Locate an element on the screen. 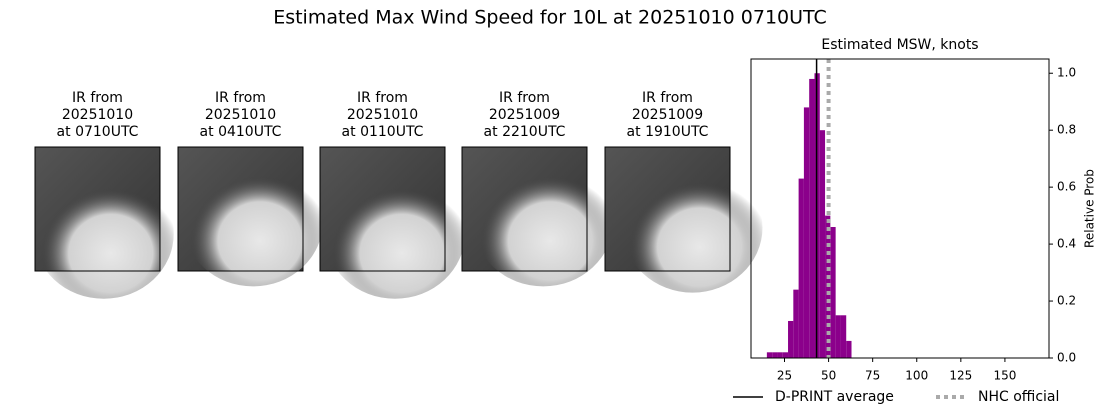 This screenshot has height=409, width=1100. image-caption: at 2210UTC is located at coordinates (525, 132).